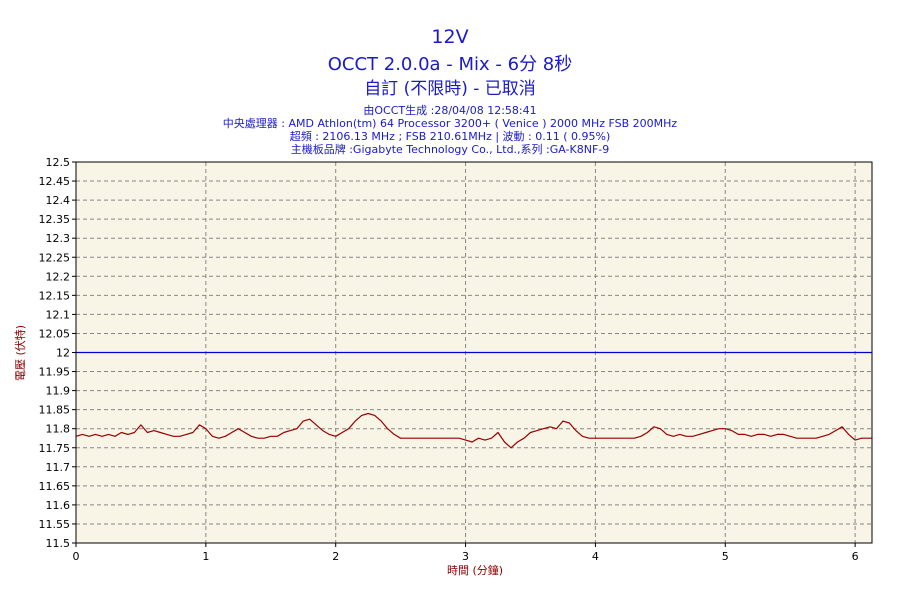  What do you see at coordinates (58, 238) in the screenshot?
I see `y-tick-label: 12.3` at bounding box center [58, 238].